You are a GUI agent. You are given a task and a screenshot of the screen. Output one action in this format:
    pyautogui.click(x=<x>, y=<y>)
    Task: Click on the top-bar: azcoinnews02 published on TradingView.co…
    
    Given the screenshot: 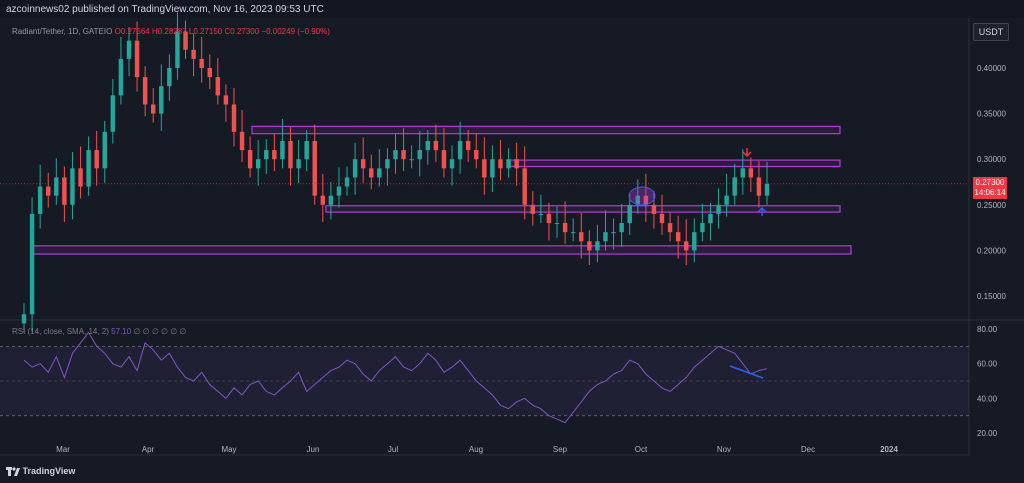 What is the action you would take?
    pyautogui.click(x=512, y=9)
    